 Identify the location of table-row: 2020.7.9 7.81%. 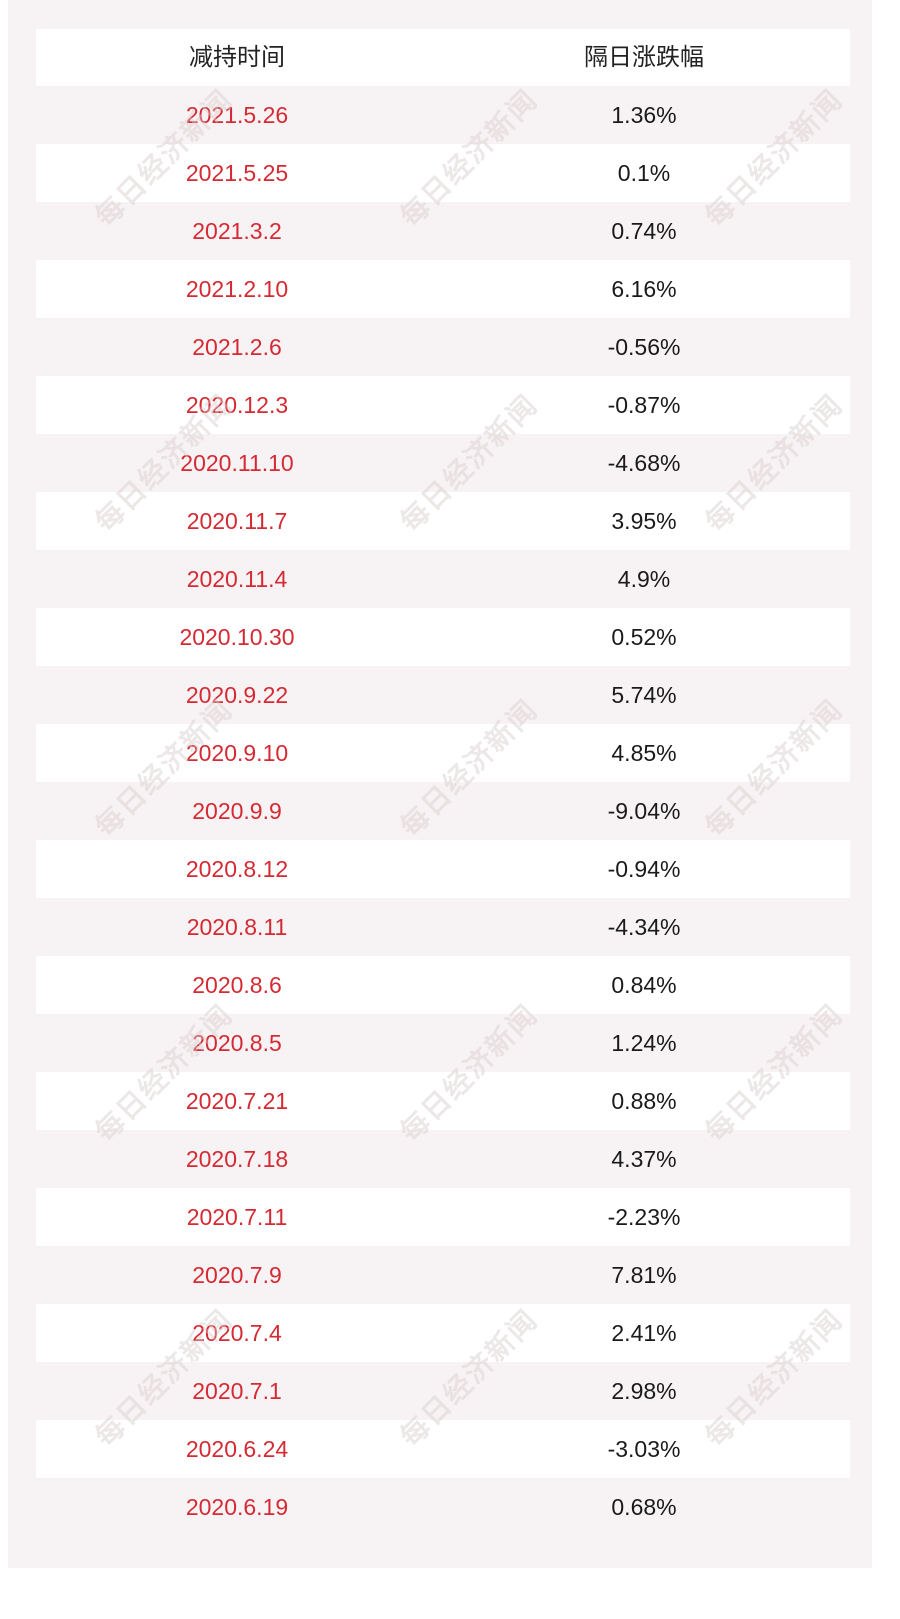
(443, 1275).